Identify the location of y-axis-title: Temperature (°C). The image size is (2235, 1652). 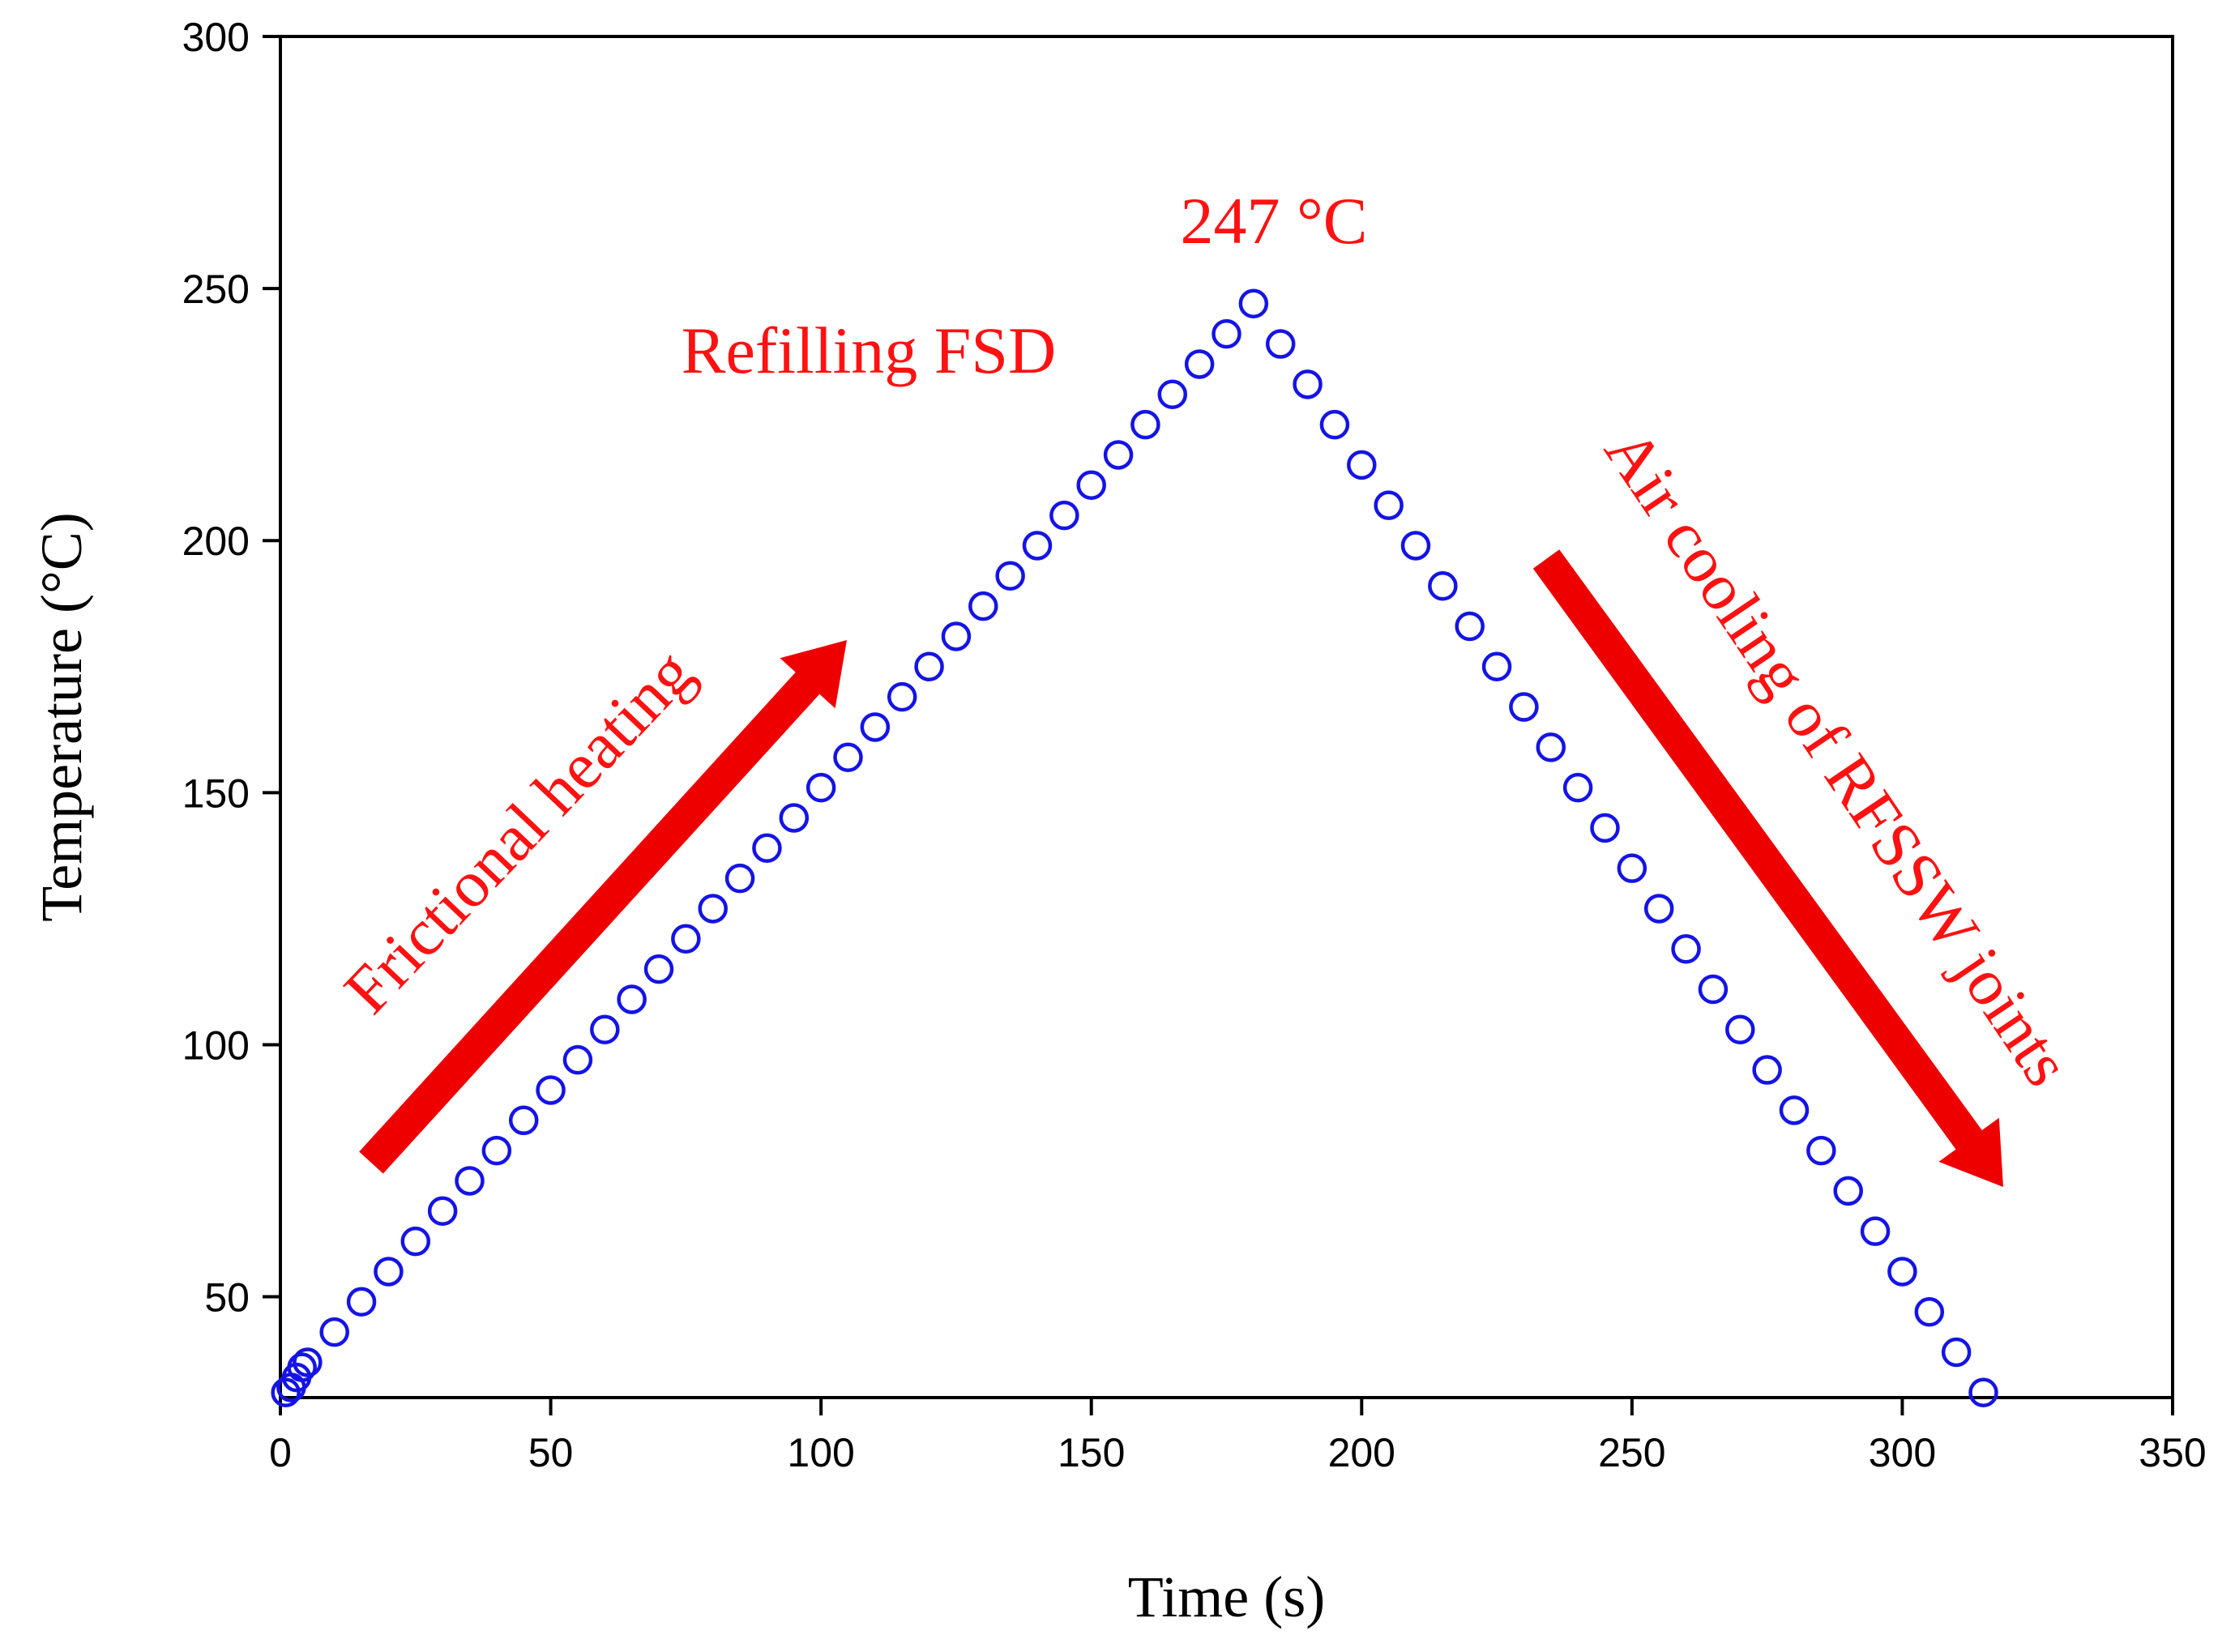
(61, 717).